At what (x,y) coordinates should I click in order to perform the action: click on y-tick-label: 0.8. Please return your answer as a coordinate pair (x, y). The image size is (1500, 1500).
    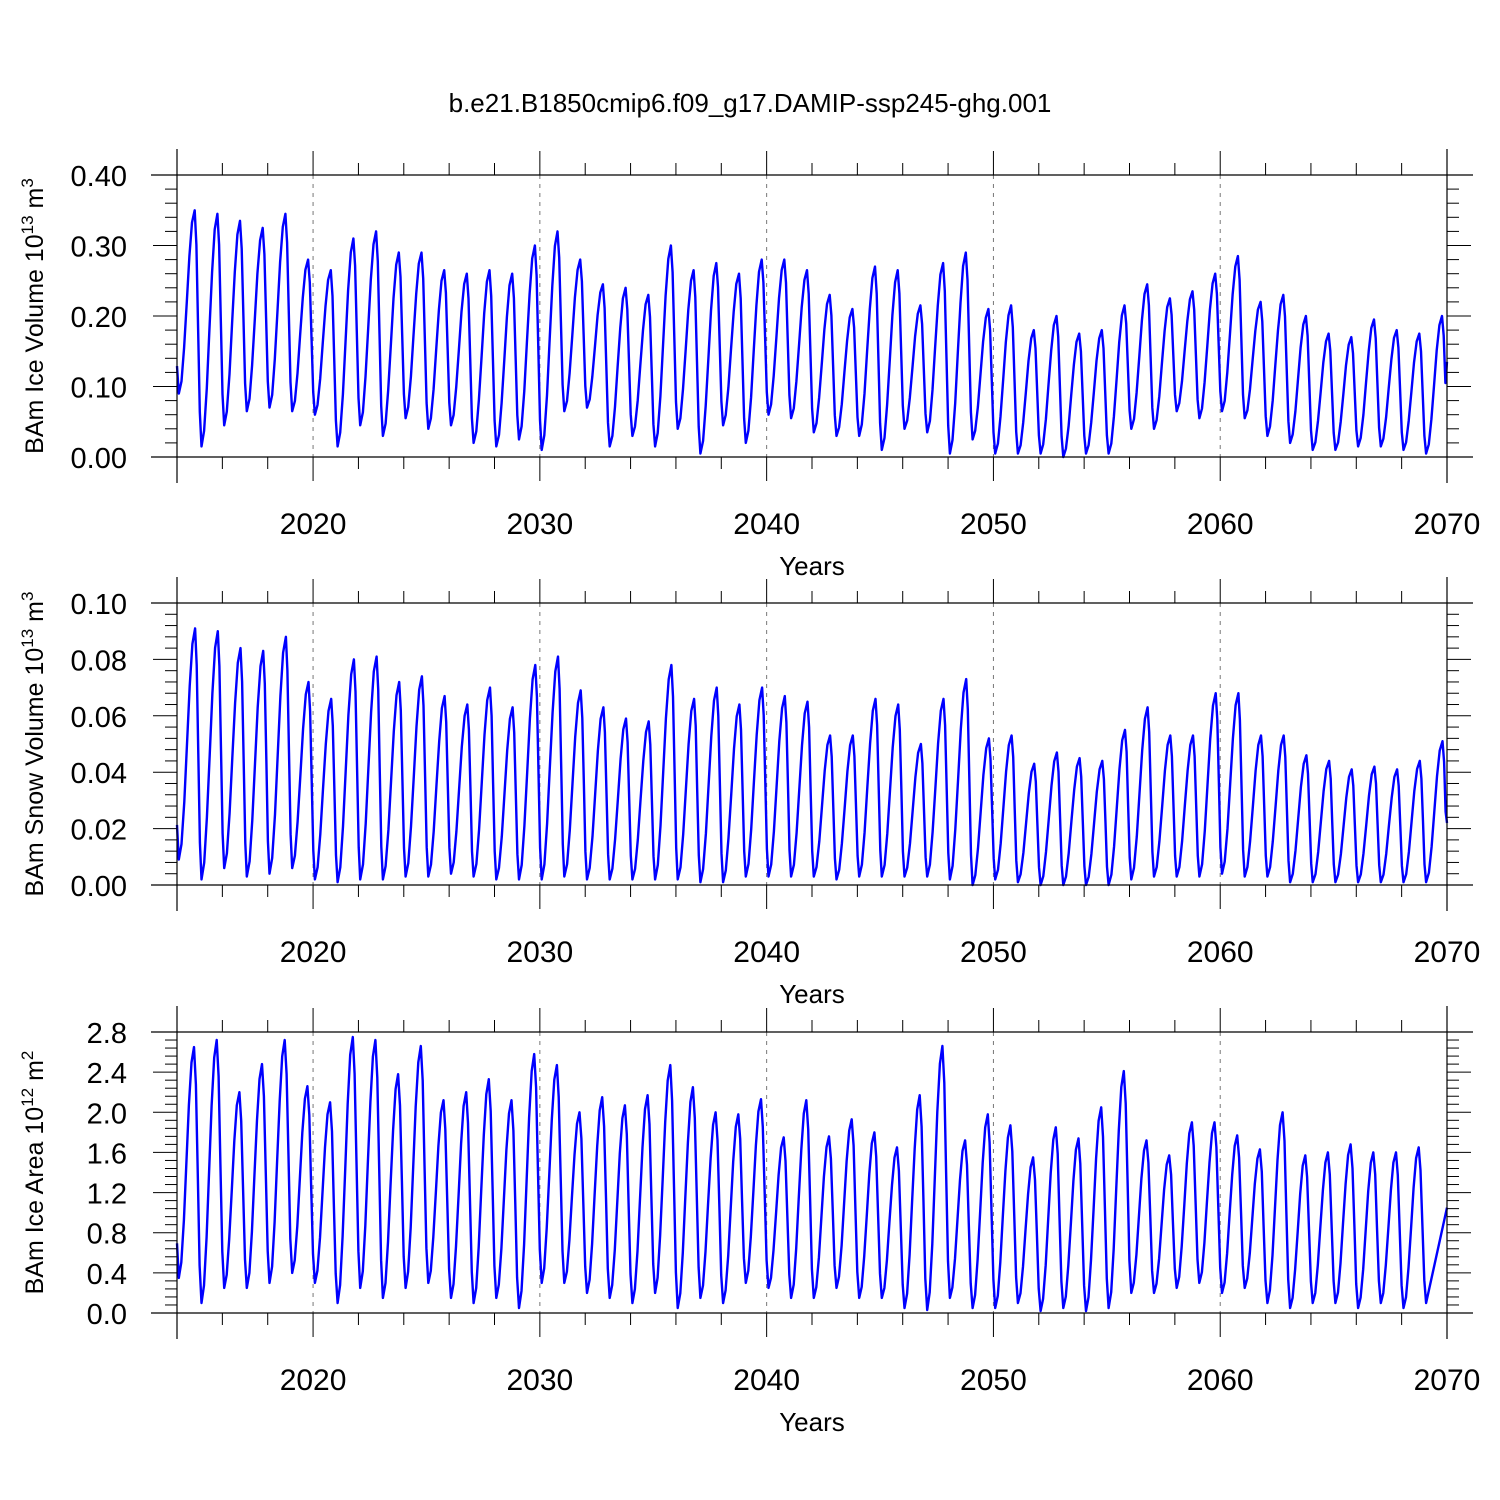
    Looking at the image, I should click on (107, 1235).